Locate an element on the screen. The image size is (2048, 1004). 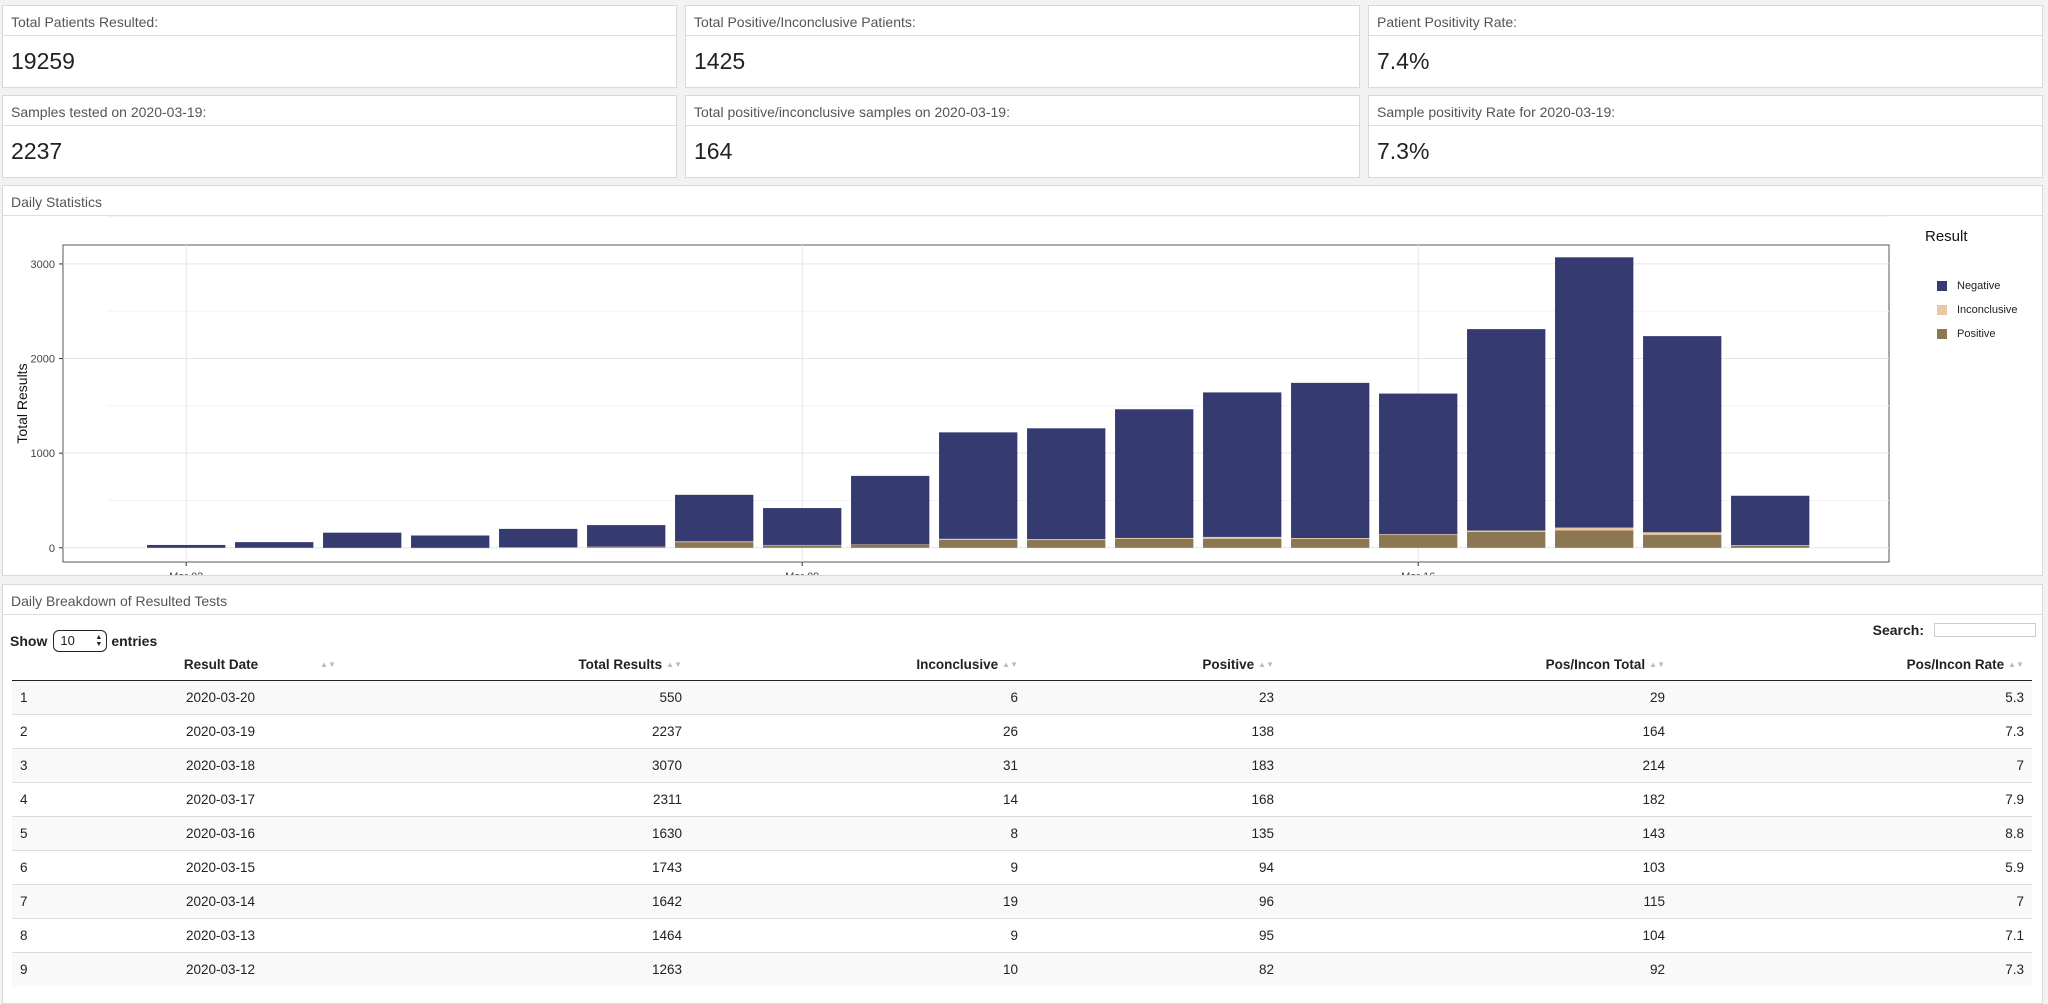
column-header-pos-incon-total: Pos/Incon Total ▲▼ is located at coordinates (1477, 664).